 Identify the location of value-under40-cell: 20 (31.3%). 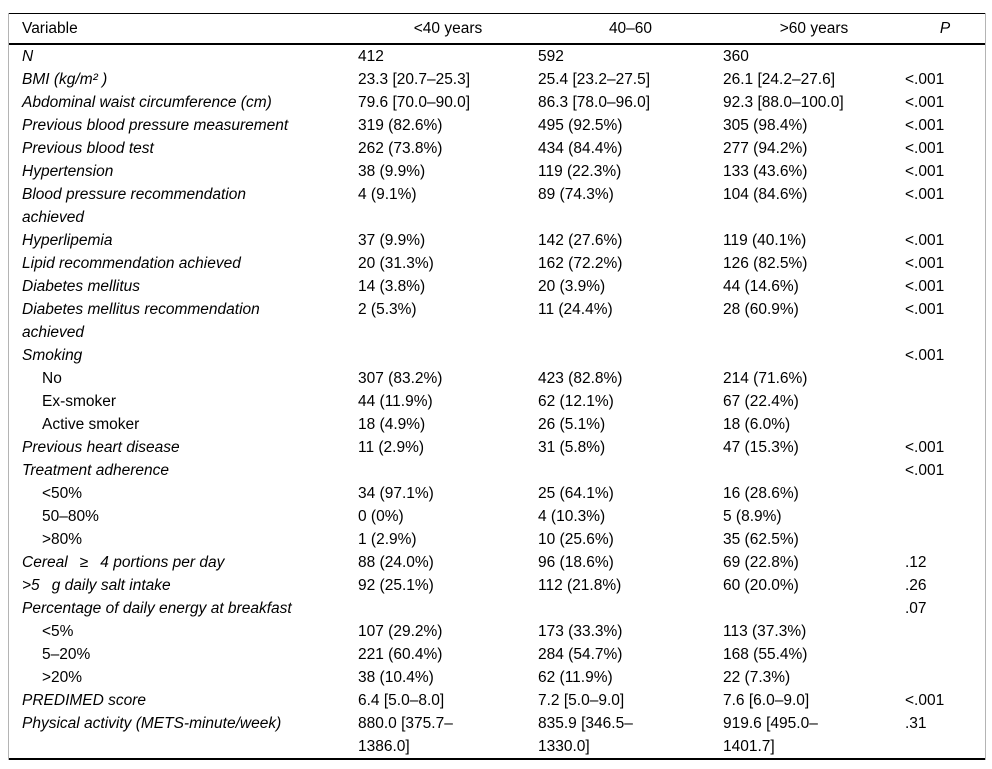
(396, 263).